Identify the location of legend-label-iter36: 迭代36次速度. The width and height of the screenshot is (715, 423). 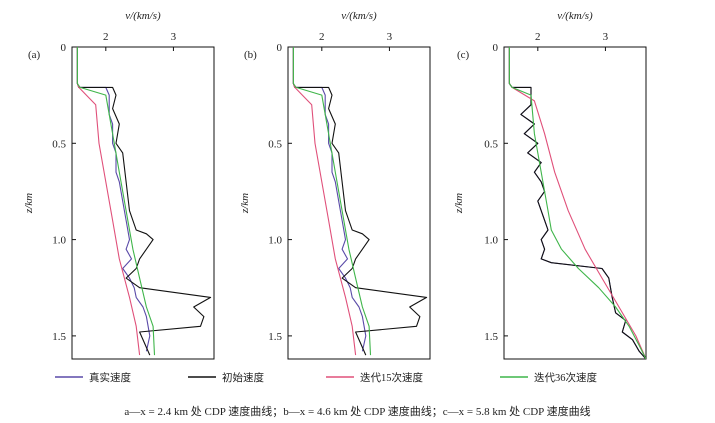
(565, 377).